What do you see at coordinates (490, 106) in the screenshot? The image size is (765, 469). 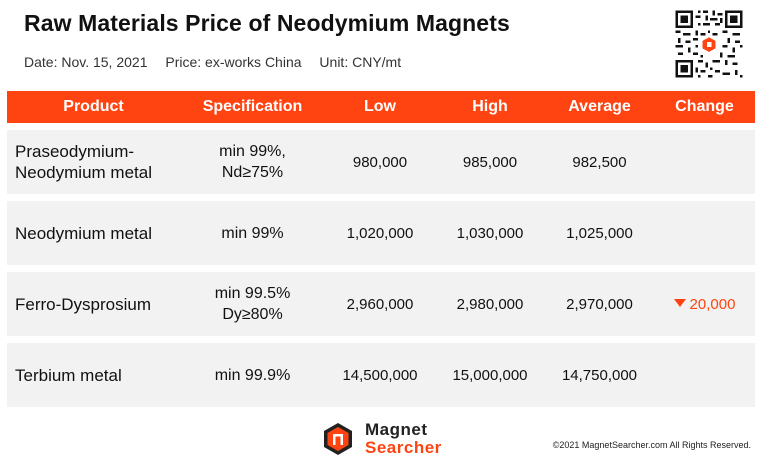 I see `header-high: High` at bounding box center [490, 106].